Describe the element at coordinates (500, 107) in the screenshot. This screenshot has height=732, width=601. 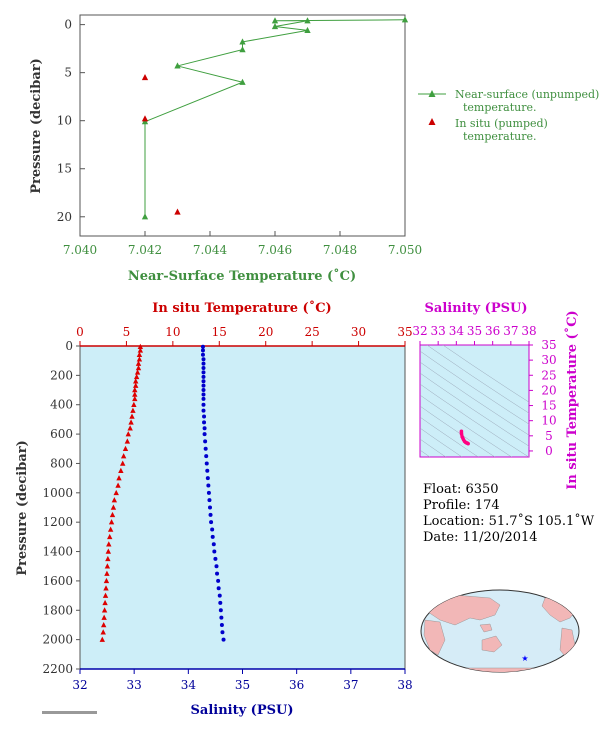
I see `legend-unpumped-label-2: temperature.` at that location.